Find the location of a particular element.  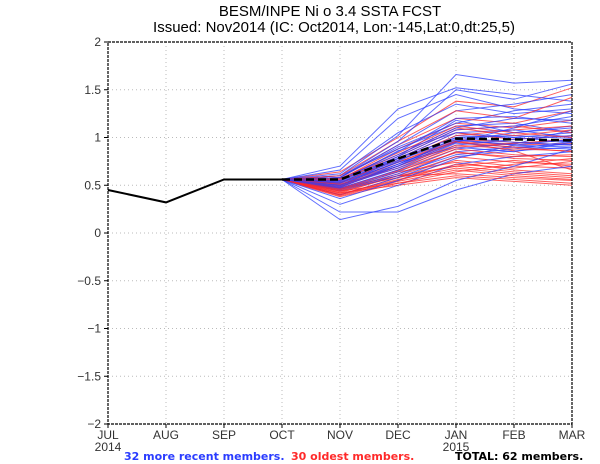

observed-line is located at coordinates (194, 191).